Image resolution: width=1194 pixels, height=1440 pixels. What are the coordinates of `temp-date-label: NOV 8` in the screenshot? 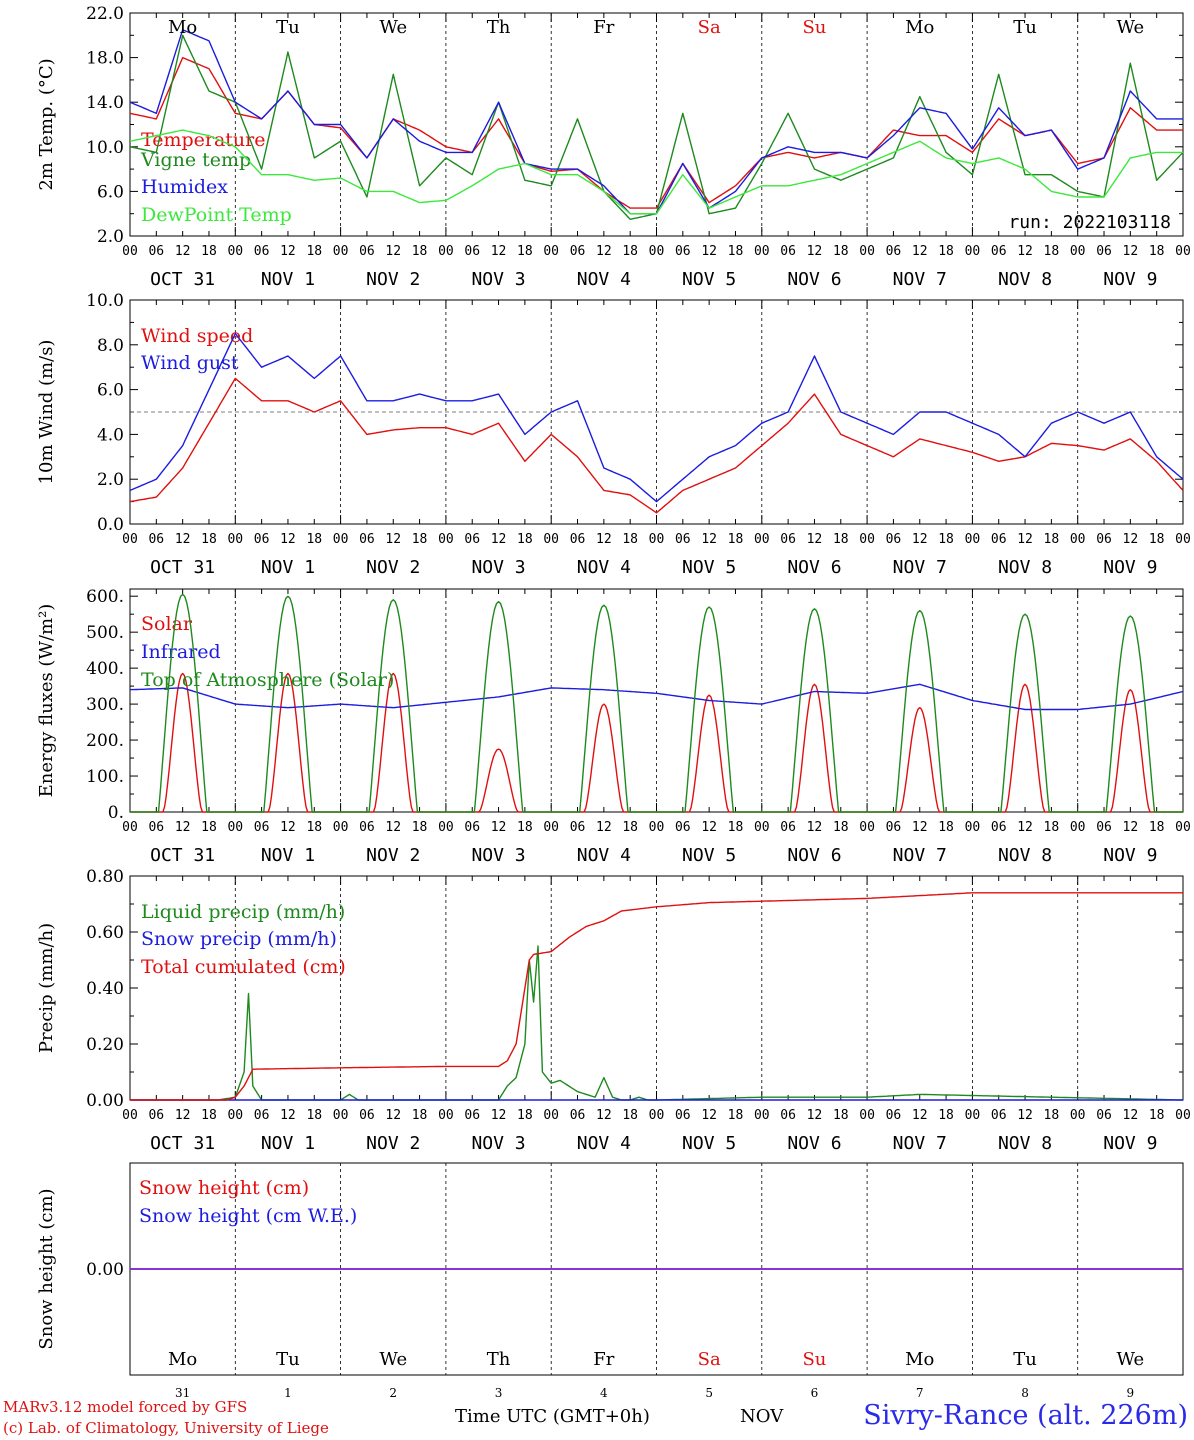 It's located at (1025, 279).